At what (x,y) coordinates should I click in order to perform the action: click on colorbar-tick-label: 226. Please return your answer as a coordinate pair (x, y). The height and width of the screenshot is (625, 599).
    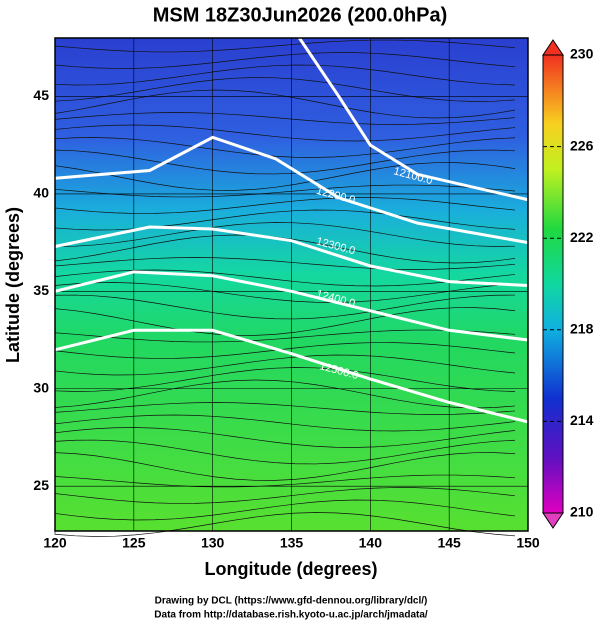
    Looking at the image, I should click on (582, 145).